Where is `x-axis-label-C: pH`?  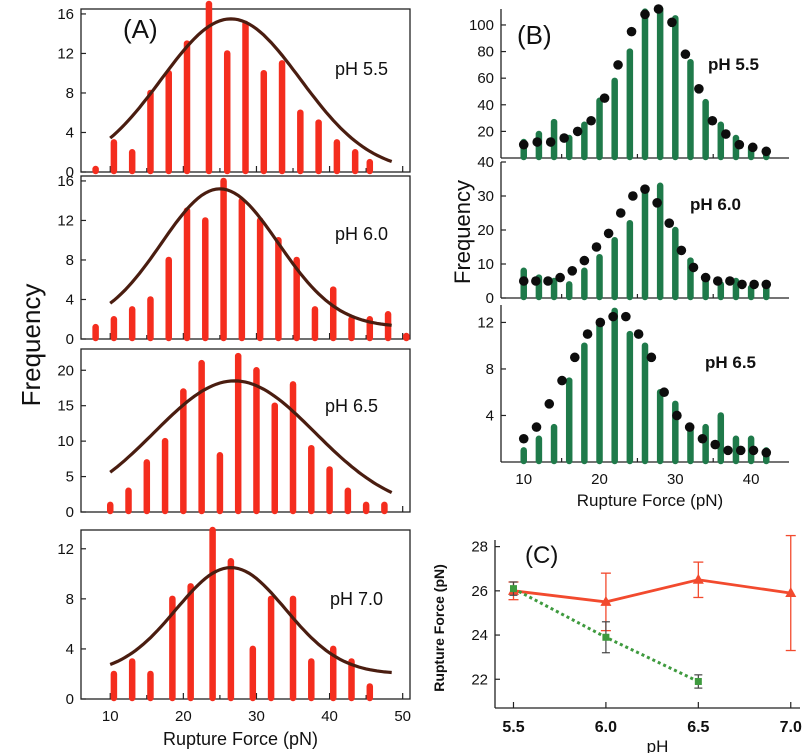 x-axis-label-C: pH is located at coordinates (658, 745).